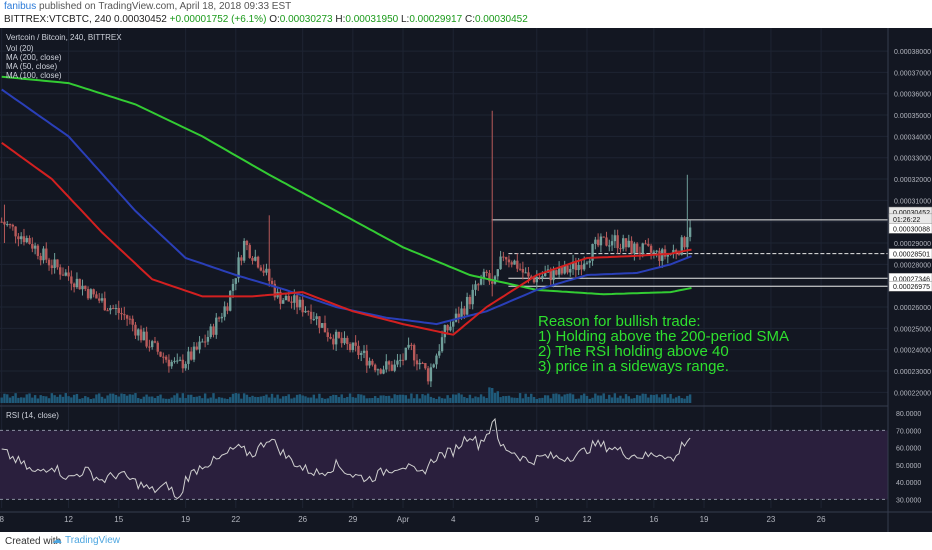 Image resolution: width=932 pixels, height=550 pixels. What do you see at coordinates (689, 253) in the screenshot?
I see `horizontal-levels` at bounding box center [689, 253].